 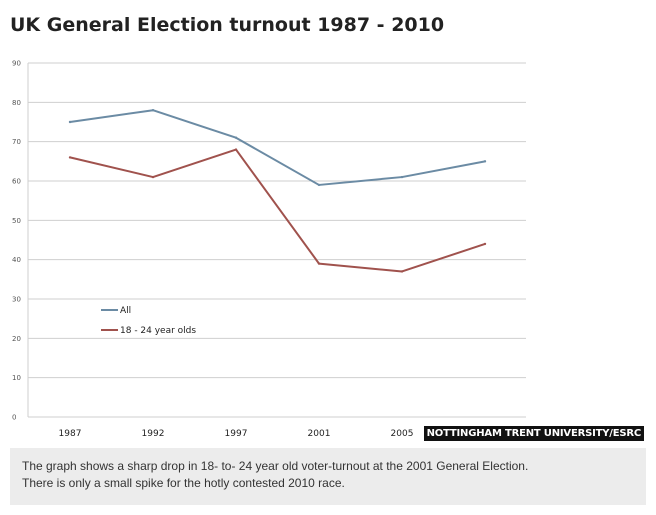 What do you see at coordinates (227, 25) in the screenshot?
I see `page-title: UK General Election turnout 1987 - 2010` at bounding box center [227, 25].